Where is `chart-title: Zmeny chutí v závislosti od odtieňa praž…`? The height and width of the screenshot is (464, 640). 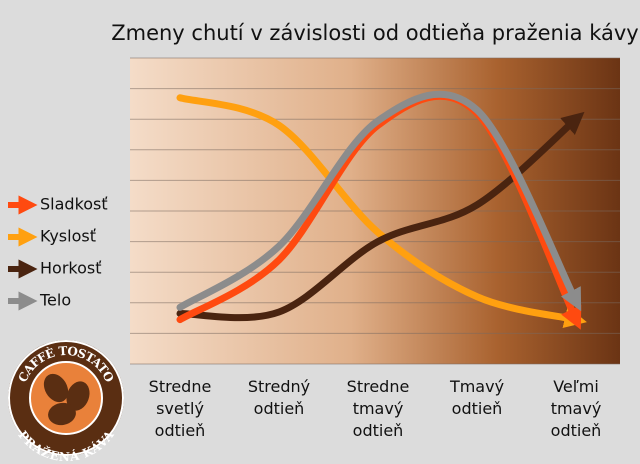
chart-title: Zmeny chutí v závislosti od odtieňa praž… is located at coordinates (375, 33).